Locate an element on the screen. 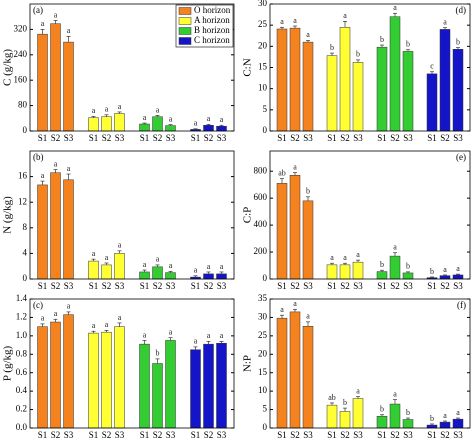 The width and height of the screenshot is (474, 443). y-tick-label: 12 is located at coordinates (22, 201).